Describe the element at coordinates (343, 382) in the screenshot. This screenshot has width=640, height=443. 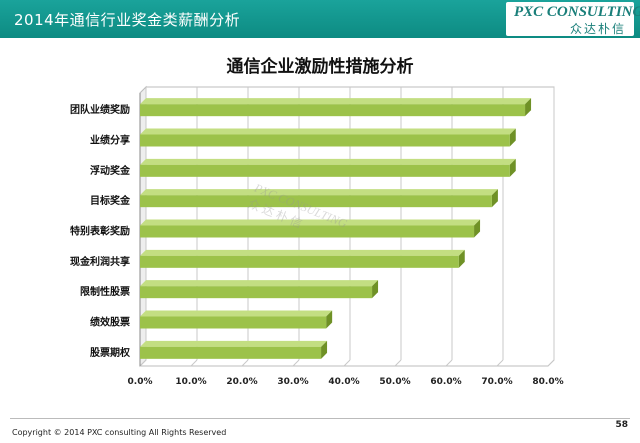
I see `x-tick-label: 40.0%` at that location.